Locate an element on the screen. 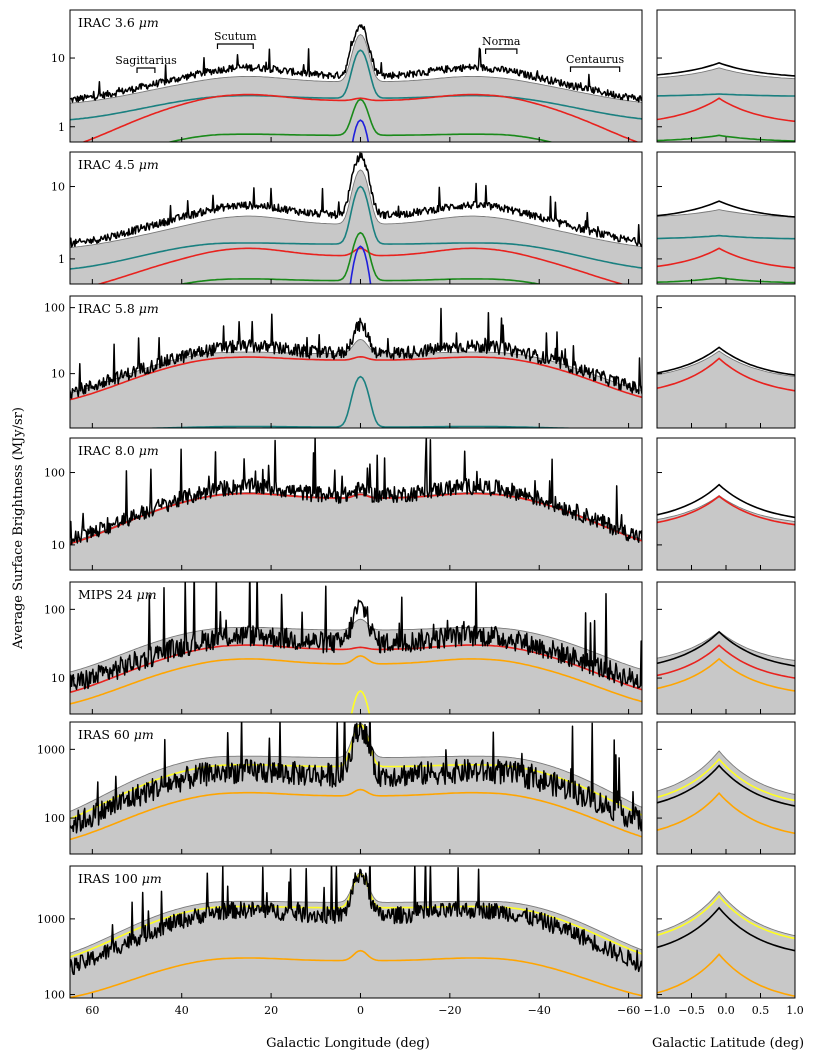  annotation-label: Centaurus is located at coordinates (595, 59).